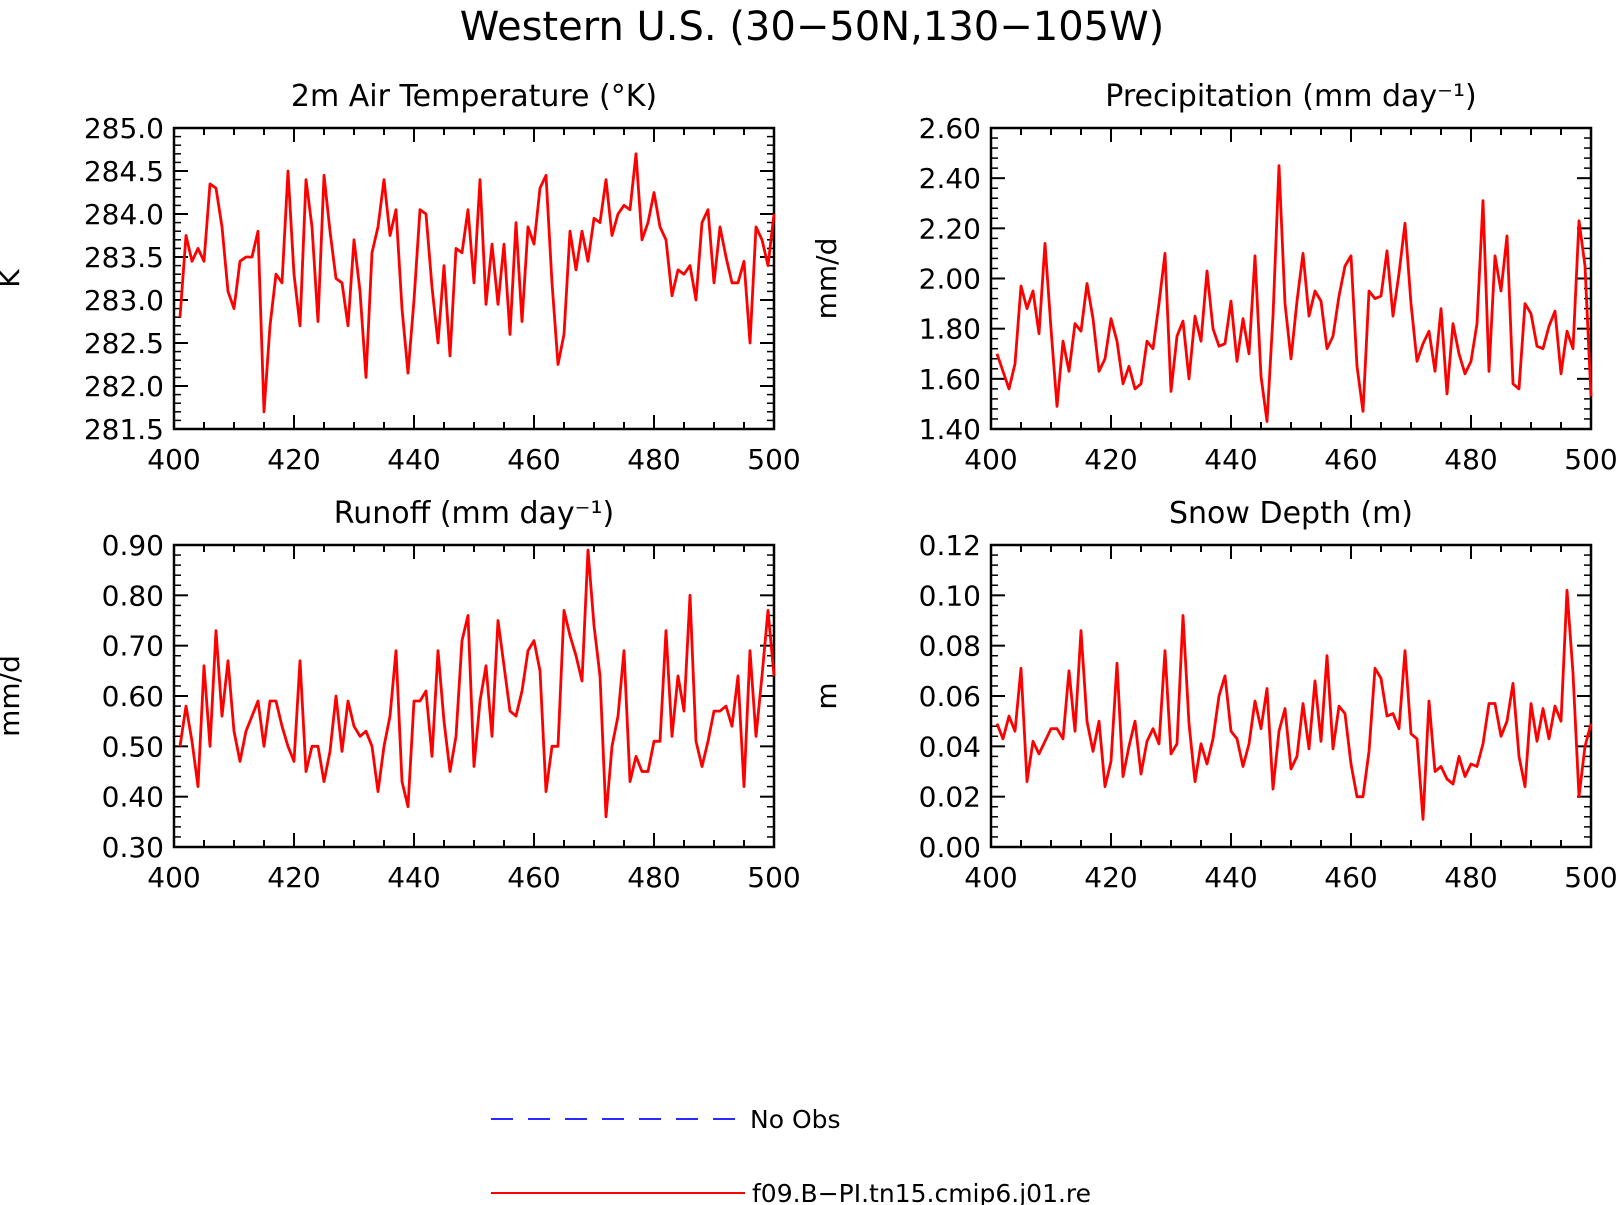 The width and height of the screenshot is (1621, 1205). Describe the element at coordinates (950, 429) in the screenshot. I see `y-tick-label: 1.40` at that location.